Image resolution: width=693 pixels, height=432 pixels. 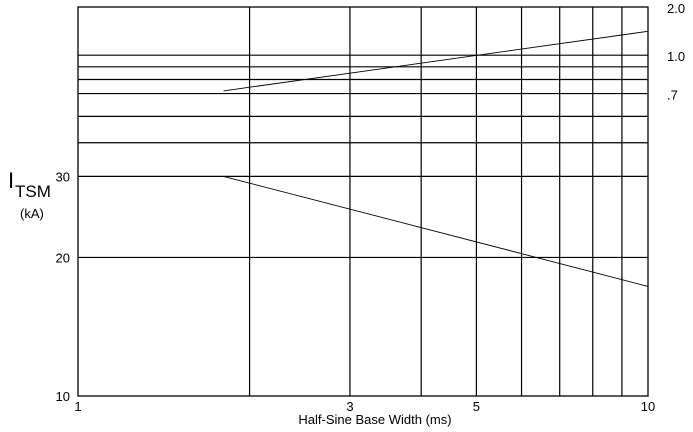 What do you see at coordinates (63, 176) in the screenshot?
I see `y-tick-label: 30` at bounding box center [63, 176].